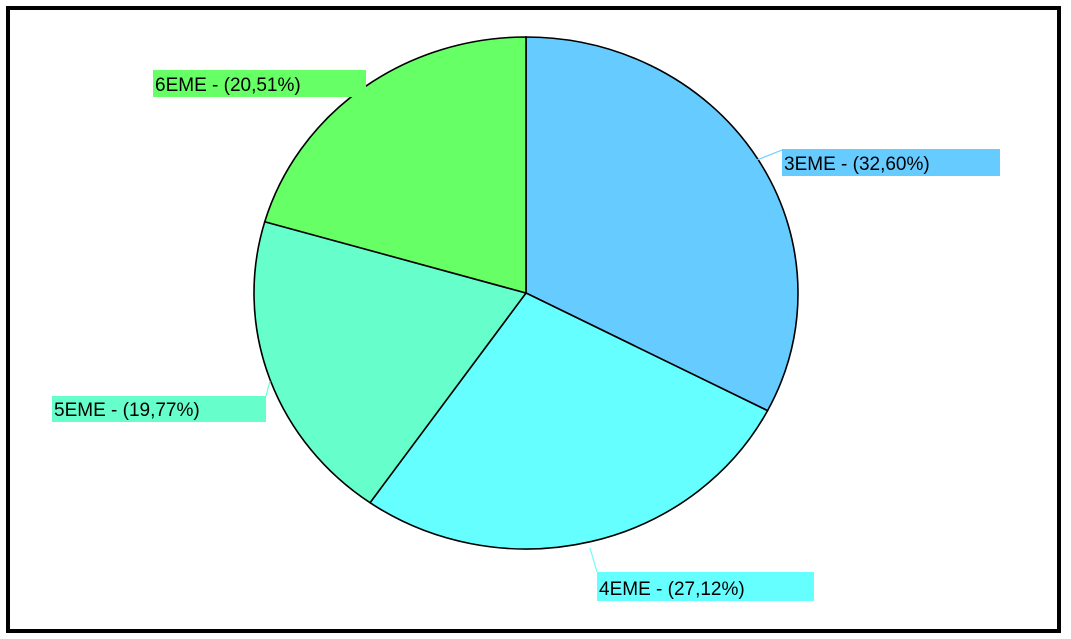  I want to click on pie-label-4eme: 4EME - (27,12%), so click(701, 574).